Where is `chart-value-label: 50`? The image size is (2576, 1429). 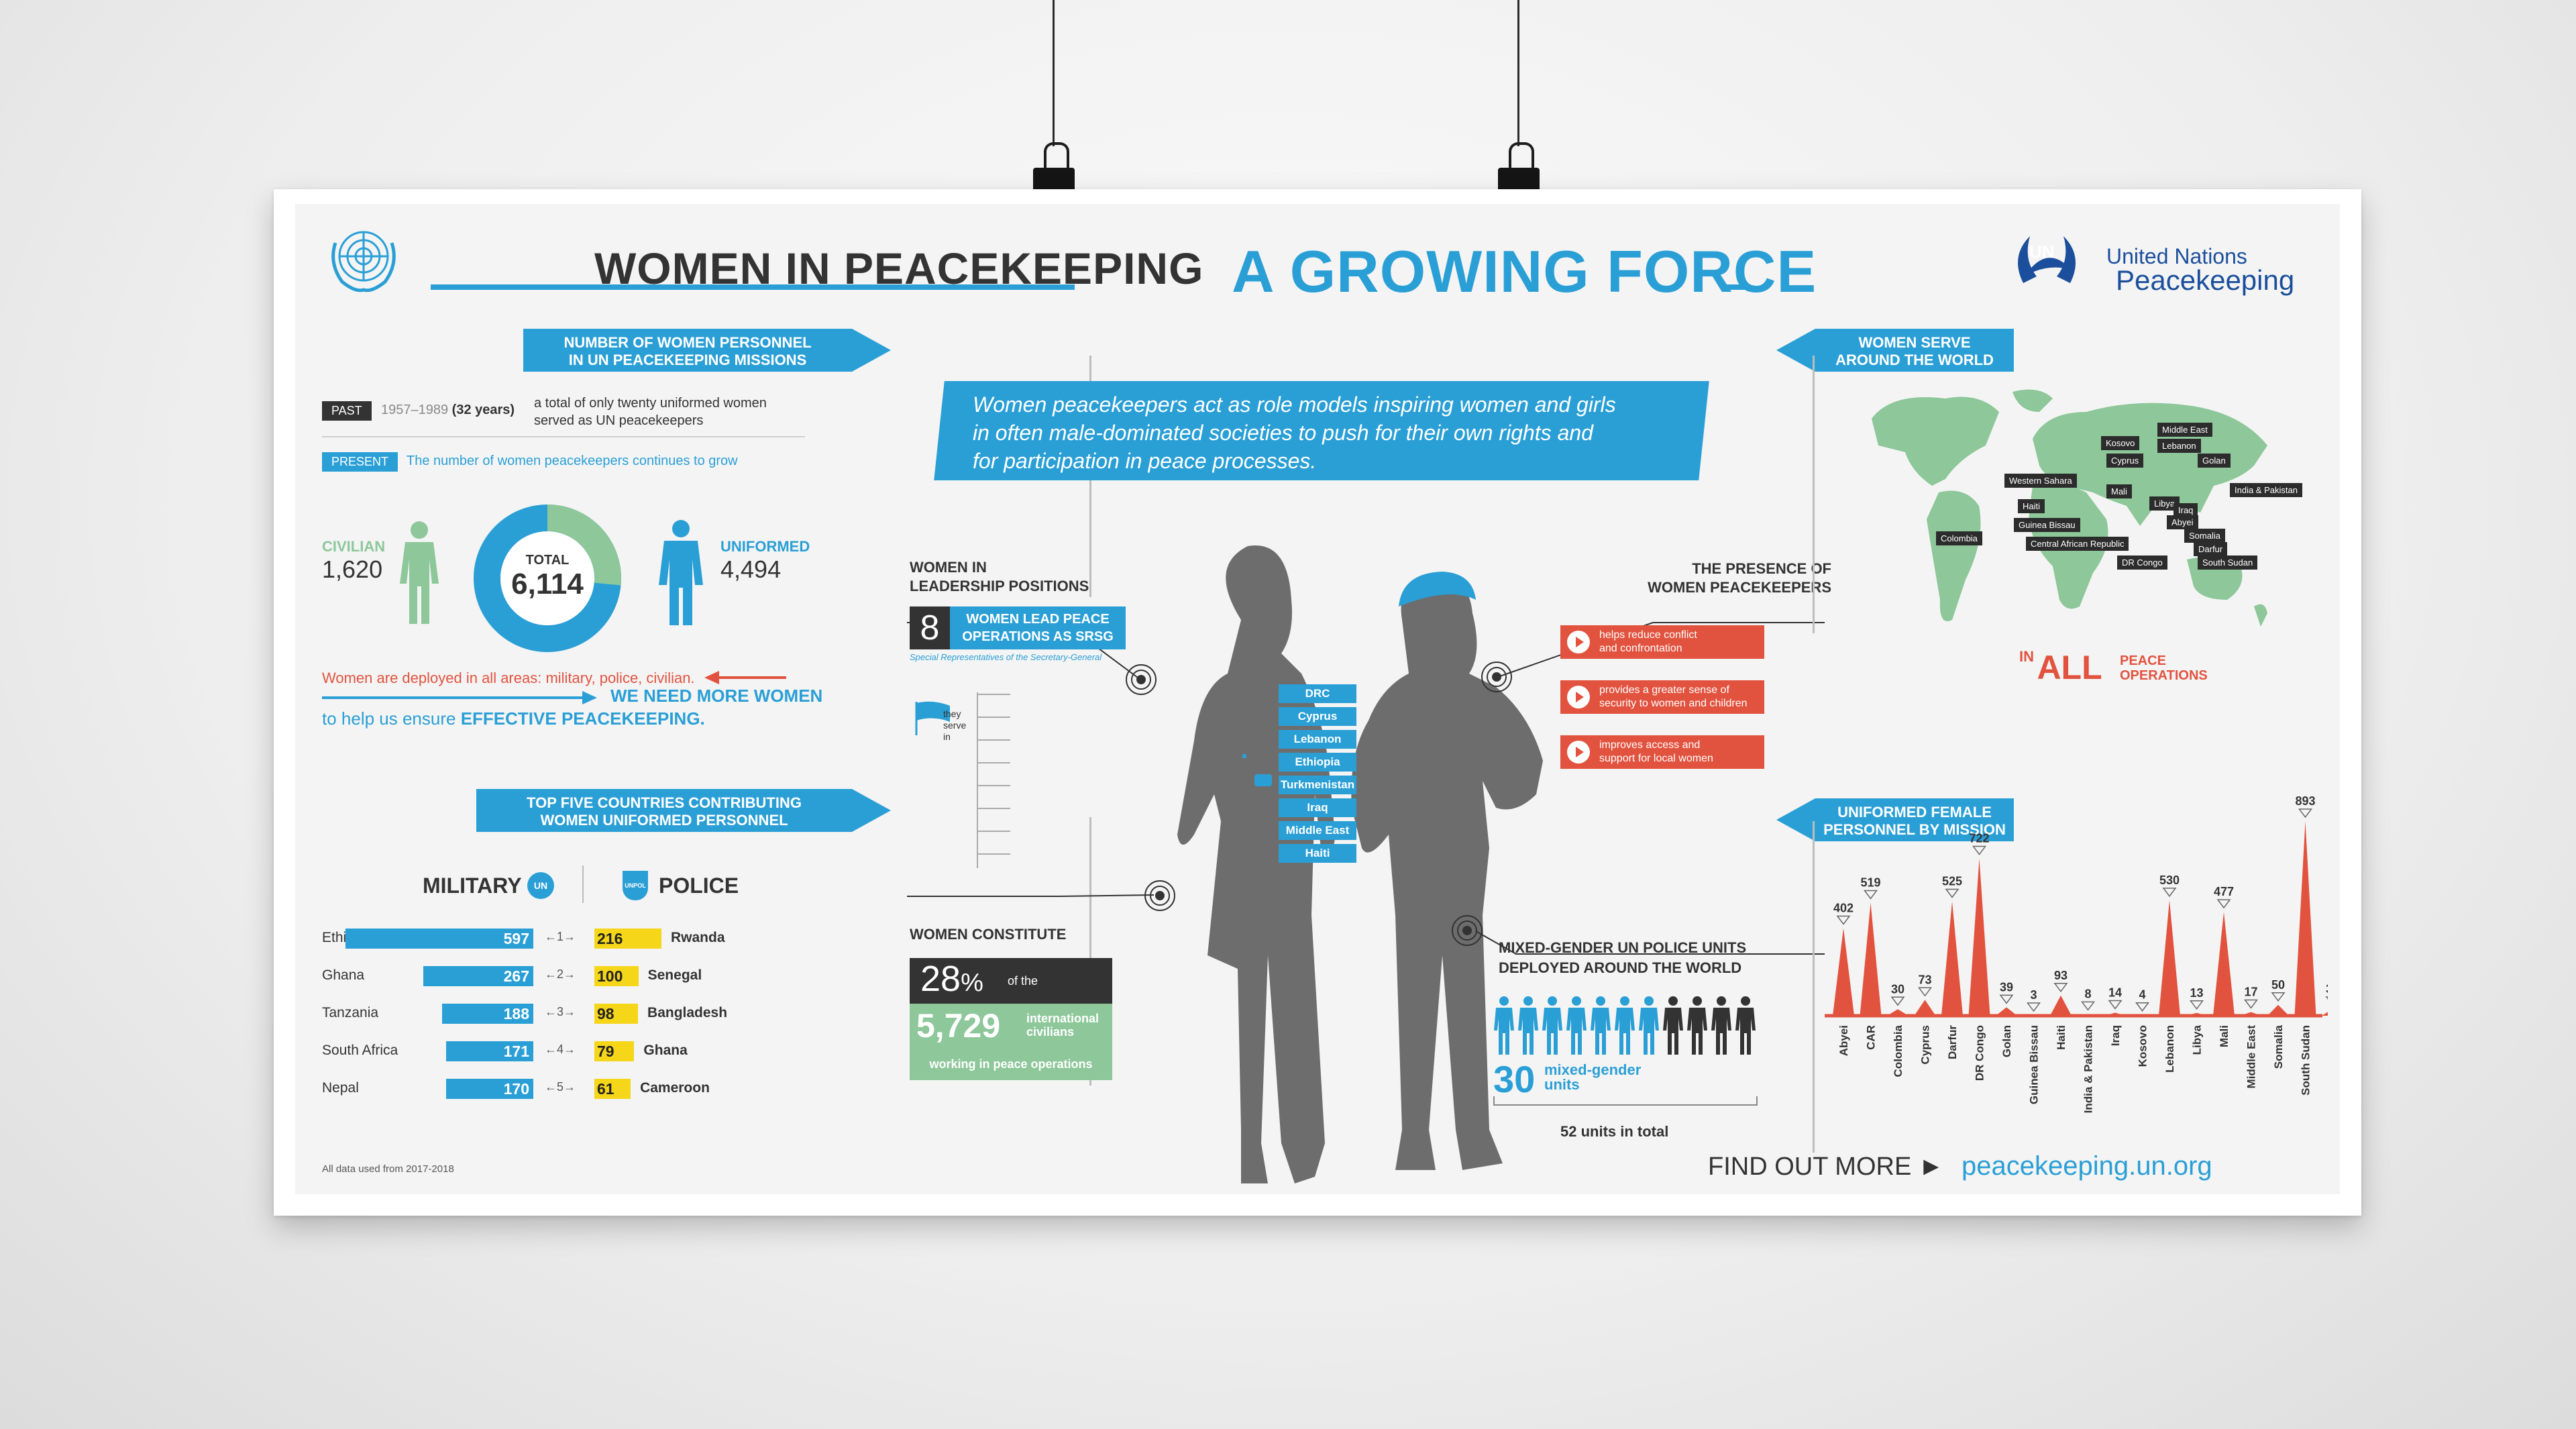 chart-value-label: 50 is located at coordinates (2278, 985).